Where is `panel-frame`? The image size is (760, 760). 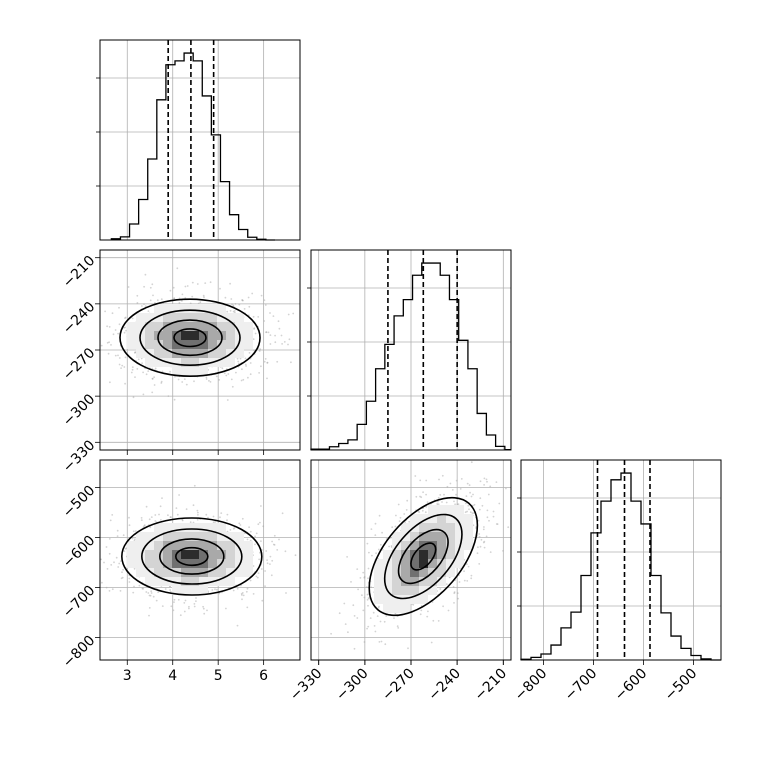 panel-frame is located at coordinates (200, 560).